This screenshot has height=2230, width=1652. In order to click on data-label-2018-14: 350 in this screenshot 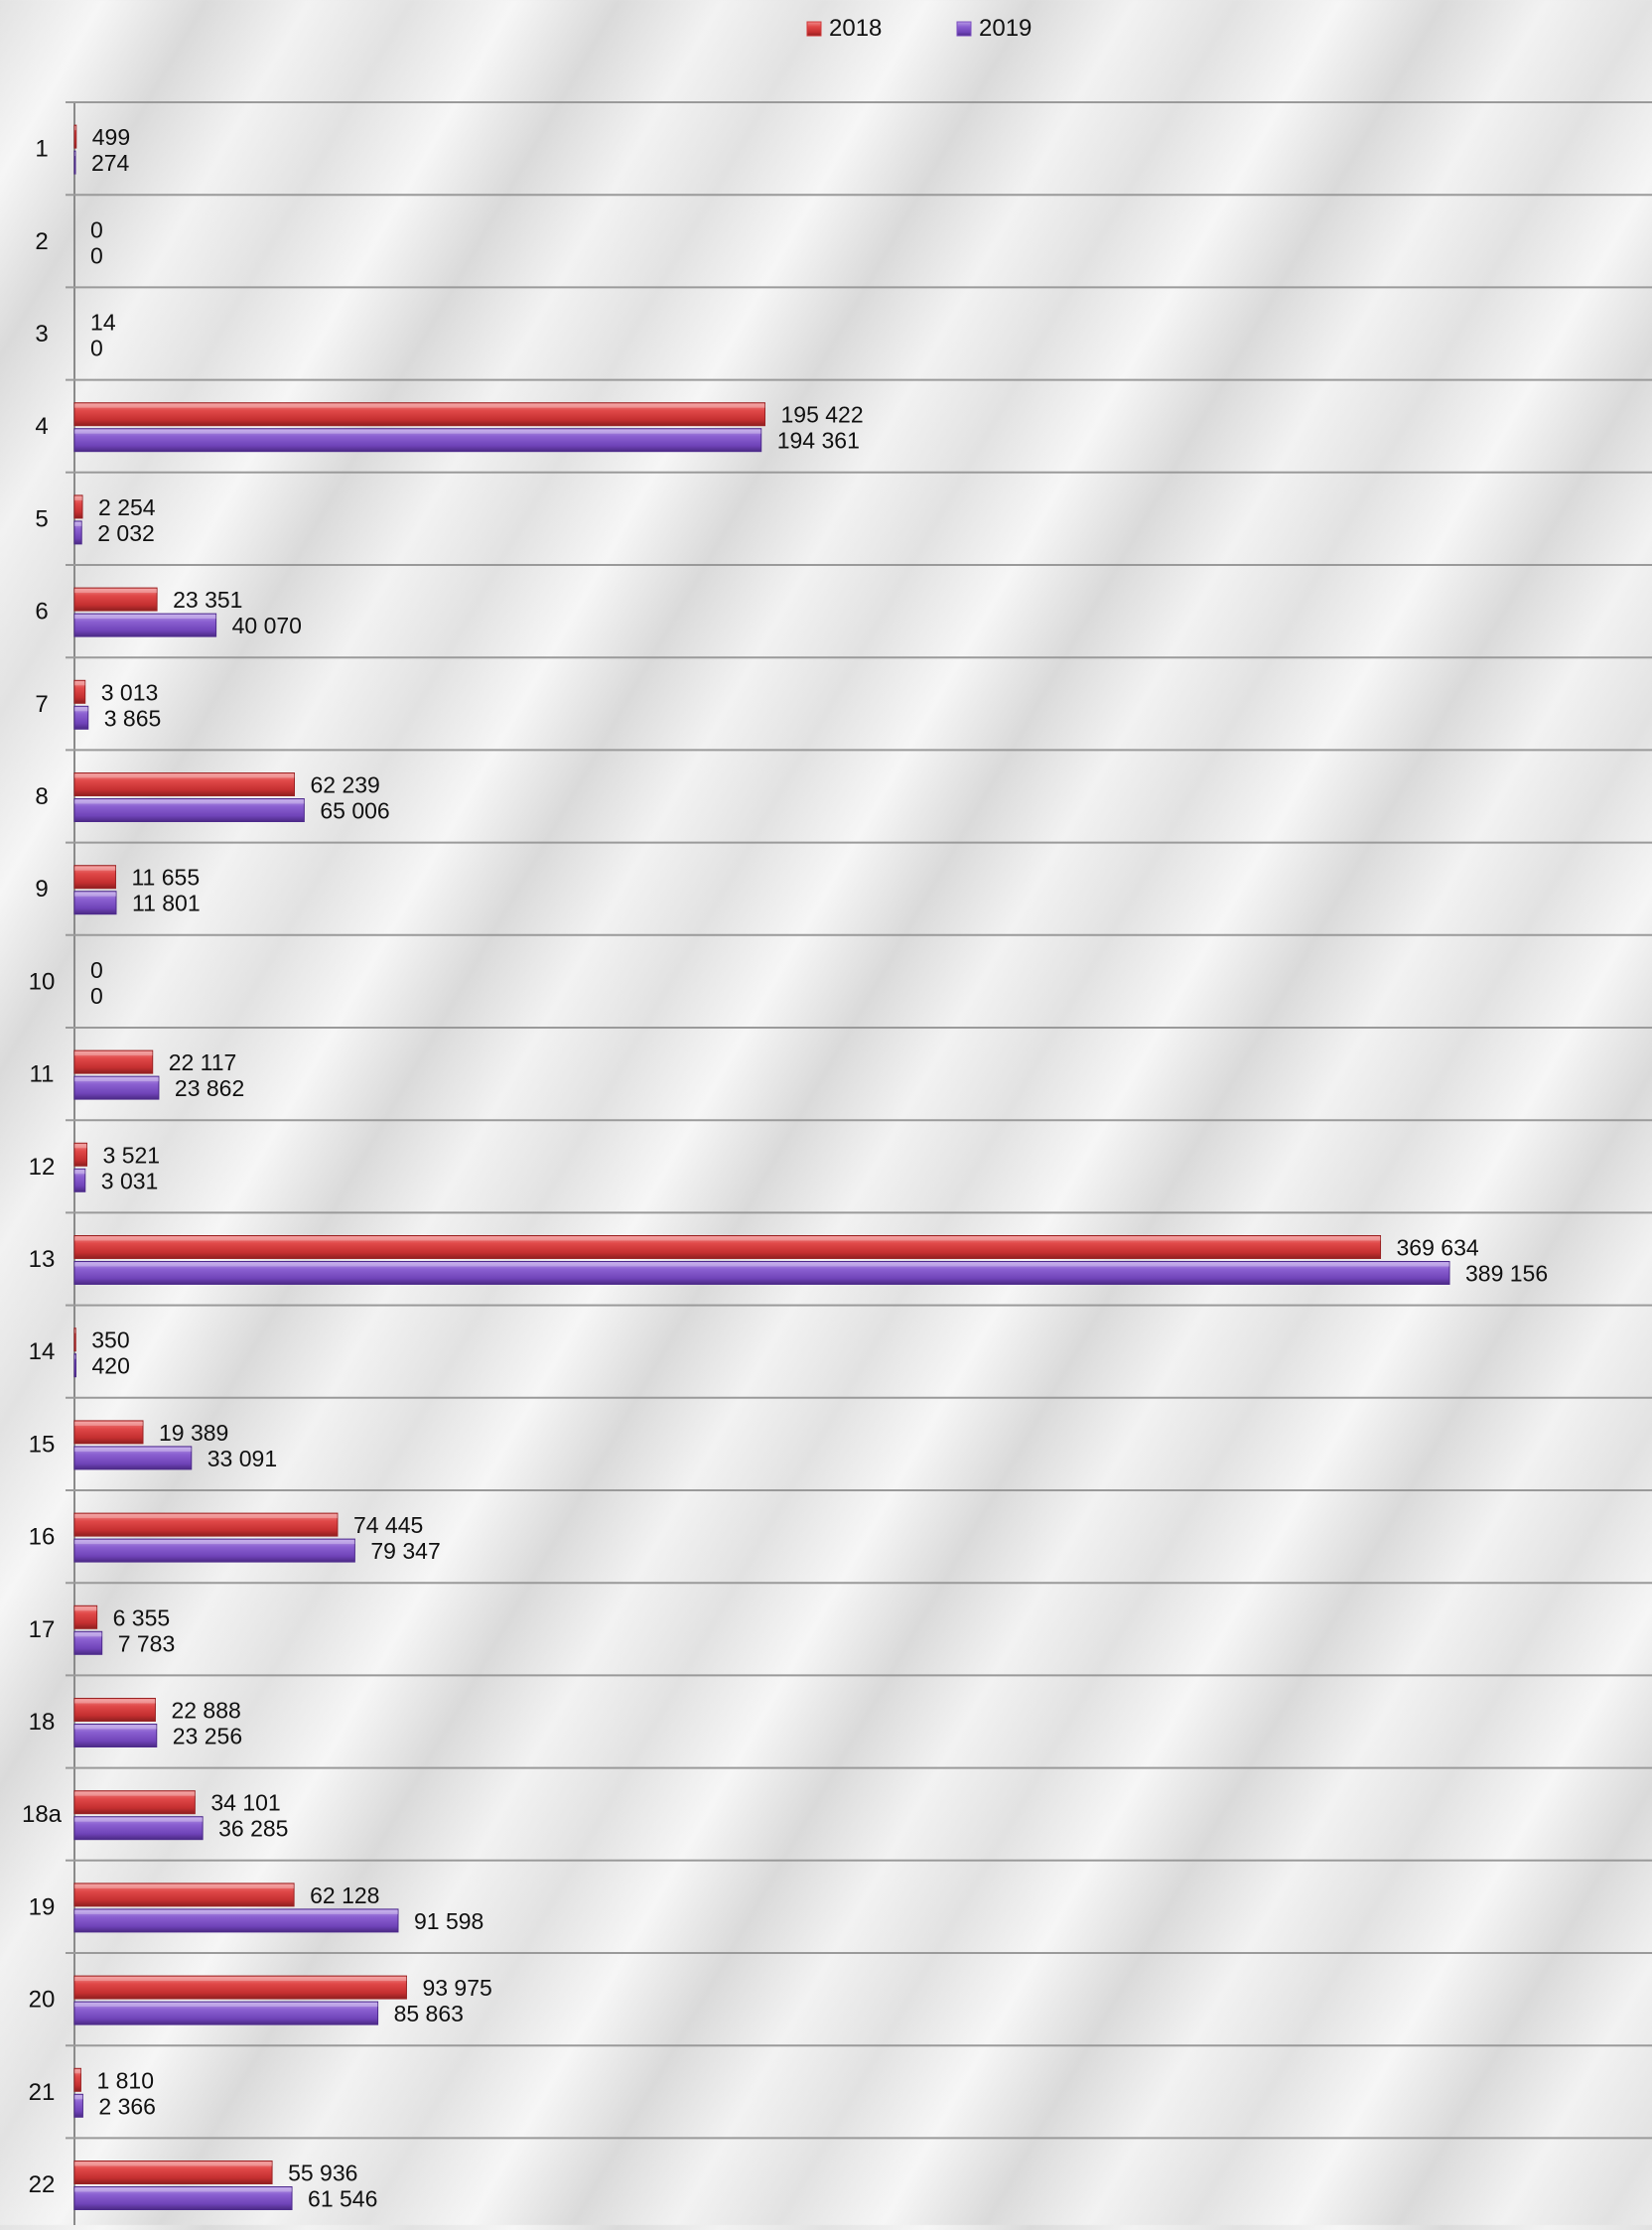, I will do `click(110, 1340)`.